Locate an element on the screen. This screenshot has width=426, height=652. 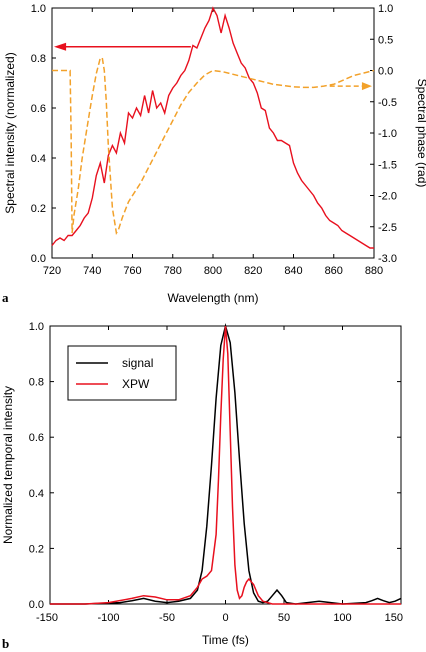
panel-a-arrows is located at coordinates (213, 66).